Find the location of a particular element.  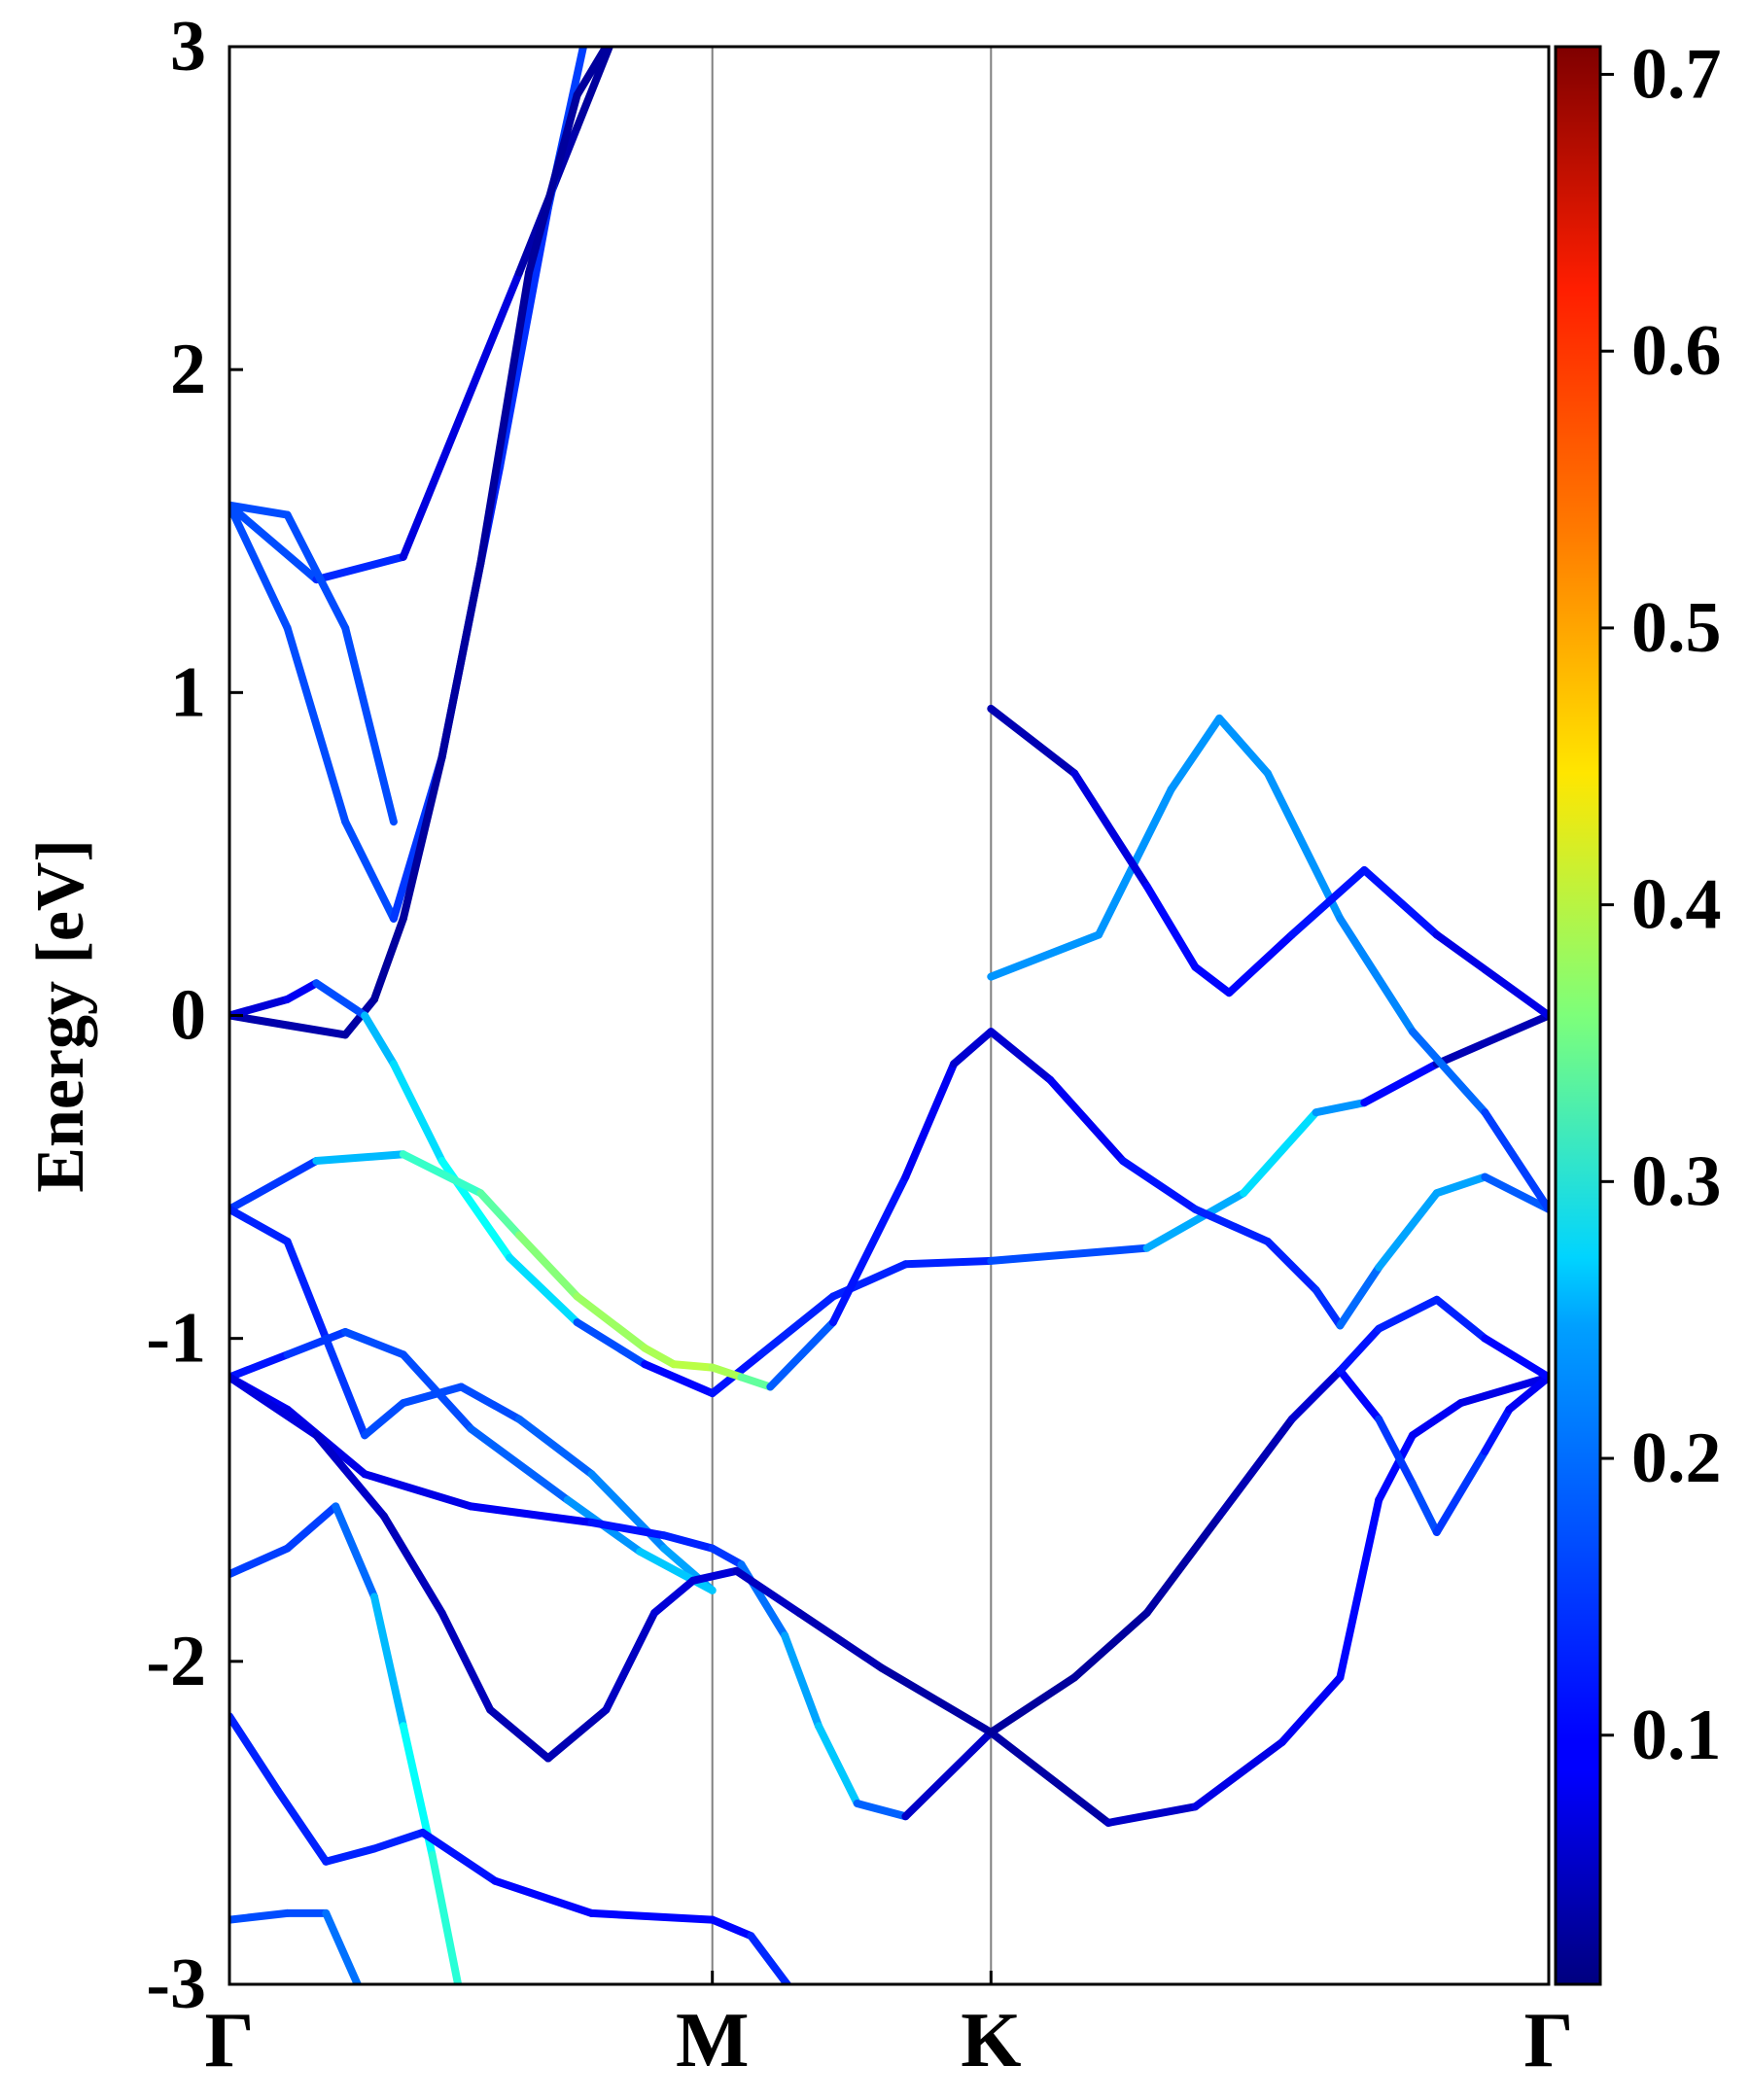

y-axis-ticks: -3 -2 -1 0 1 2 3 is located at coordinates (194, 1015).